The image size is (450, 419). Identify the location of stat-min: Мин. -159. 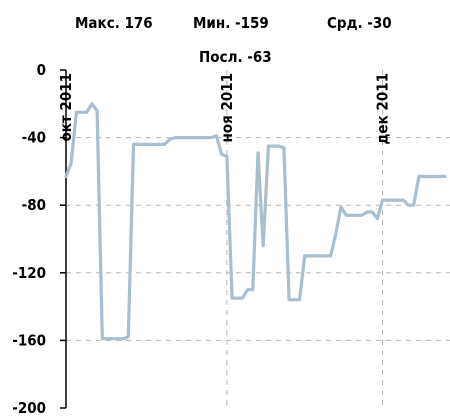
(231, 23).